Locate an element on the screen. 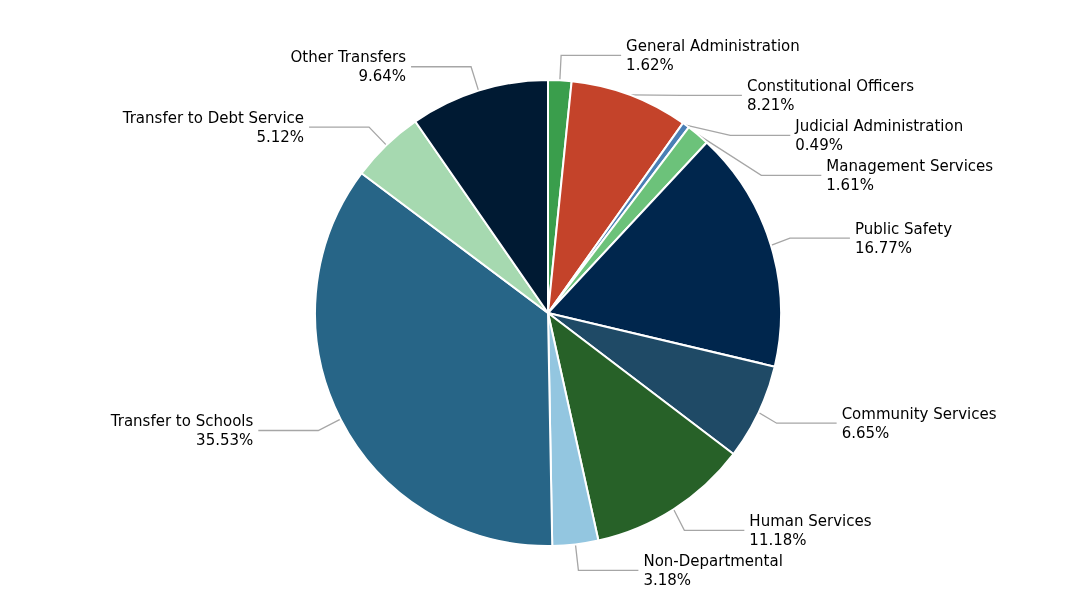 The height and width of the screenshot is (592, 1092). slice-label: Transfer to Debt Service is located at coordinates (213, 117).